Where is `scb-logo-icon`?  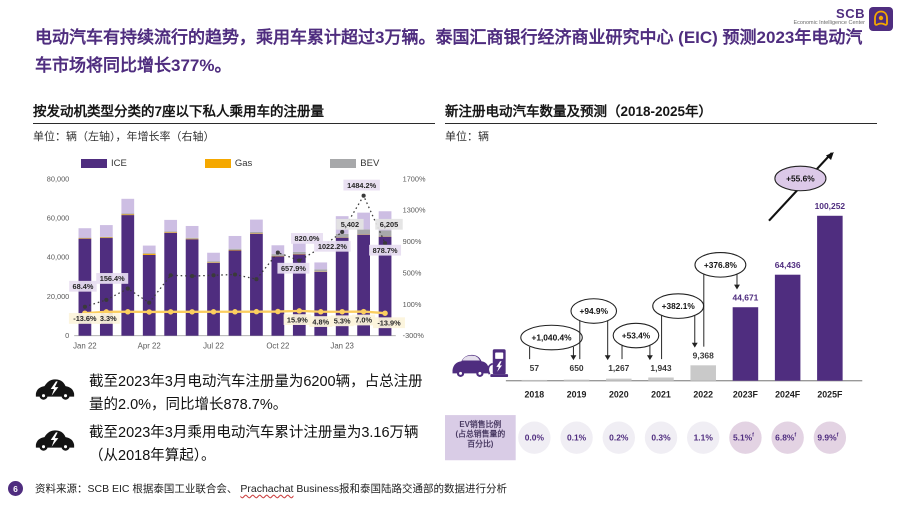 scb-logo-icon is located at coordinates (881, 19).